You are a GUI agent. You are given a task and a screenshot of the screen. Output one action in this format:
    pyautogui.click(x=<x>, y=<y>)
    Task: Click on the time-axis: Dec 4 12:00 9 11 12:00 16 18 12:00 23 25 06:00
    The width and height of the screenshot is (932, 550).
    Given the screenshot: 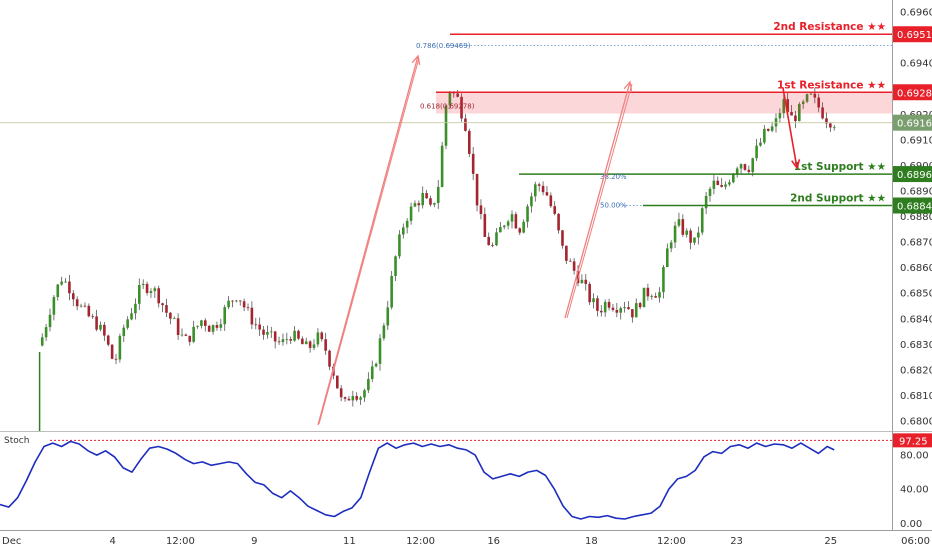 What is the action you would take?
    pyautogui.click(x=466, y=539)
    